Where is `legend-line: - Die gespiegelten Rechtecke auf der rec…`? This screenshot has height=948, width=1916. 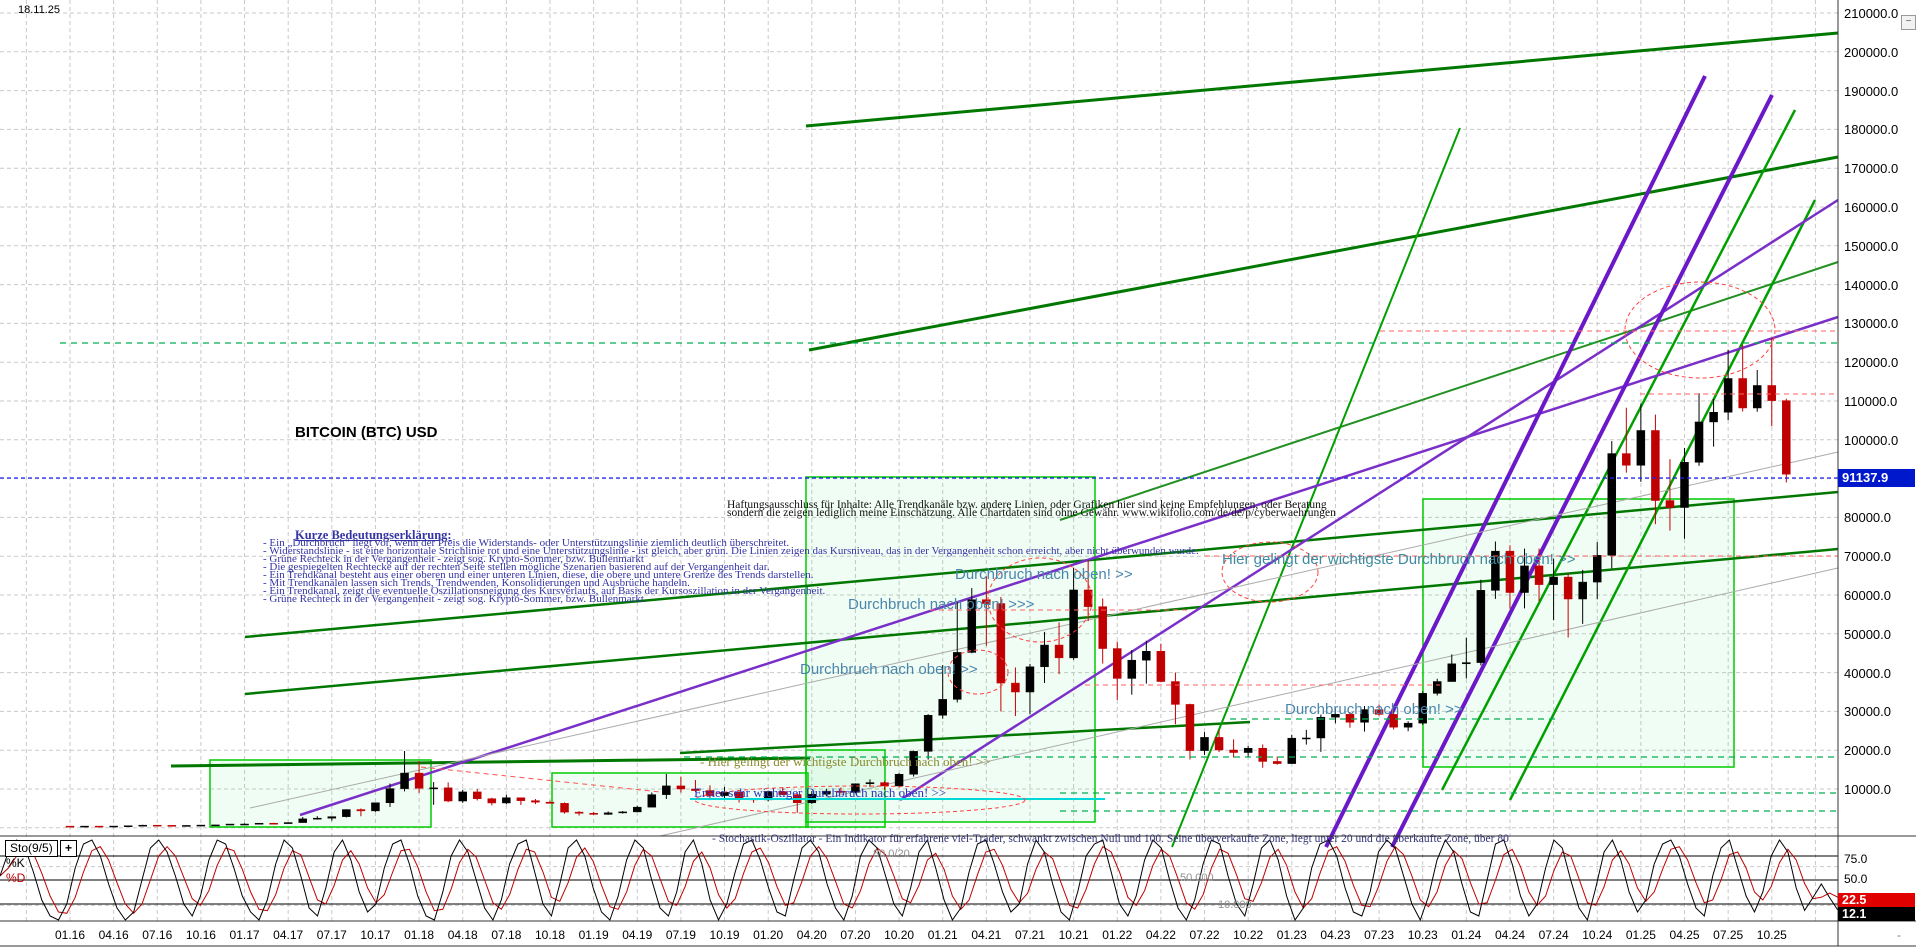 legend-line: - Die gespiegelten Rechtecke auf der rec… is located at coordinates (516, 567).